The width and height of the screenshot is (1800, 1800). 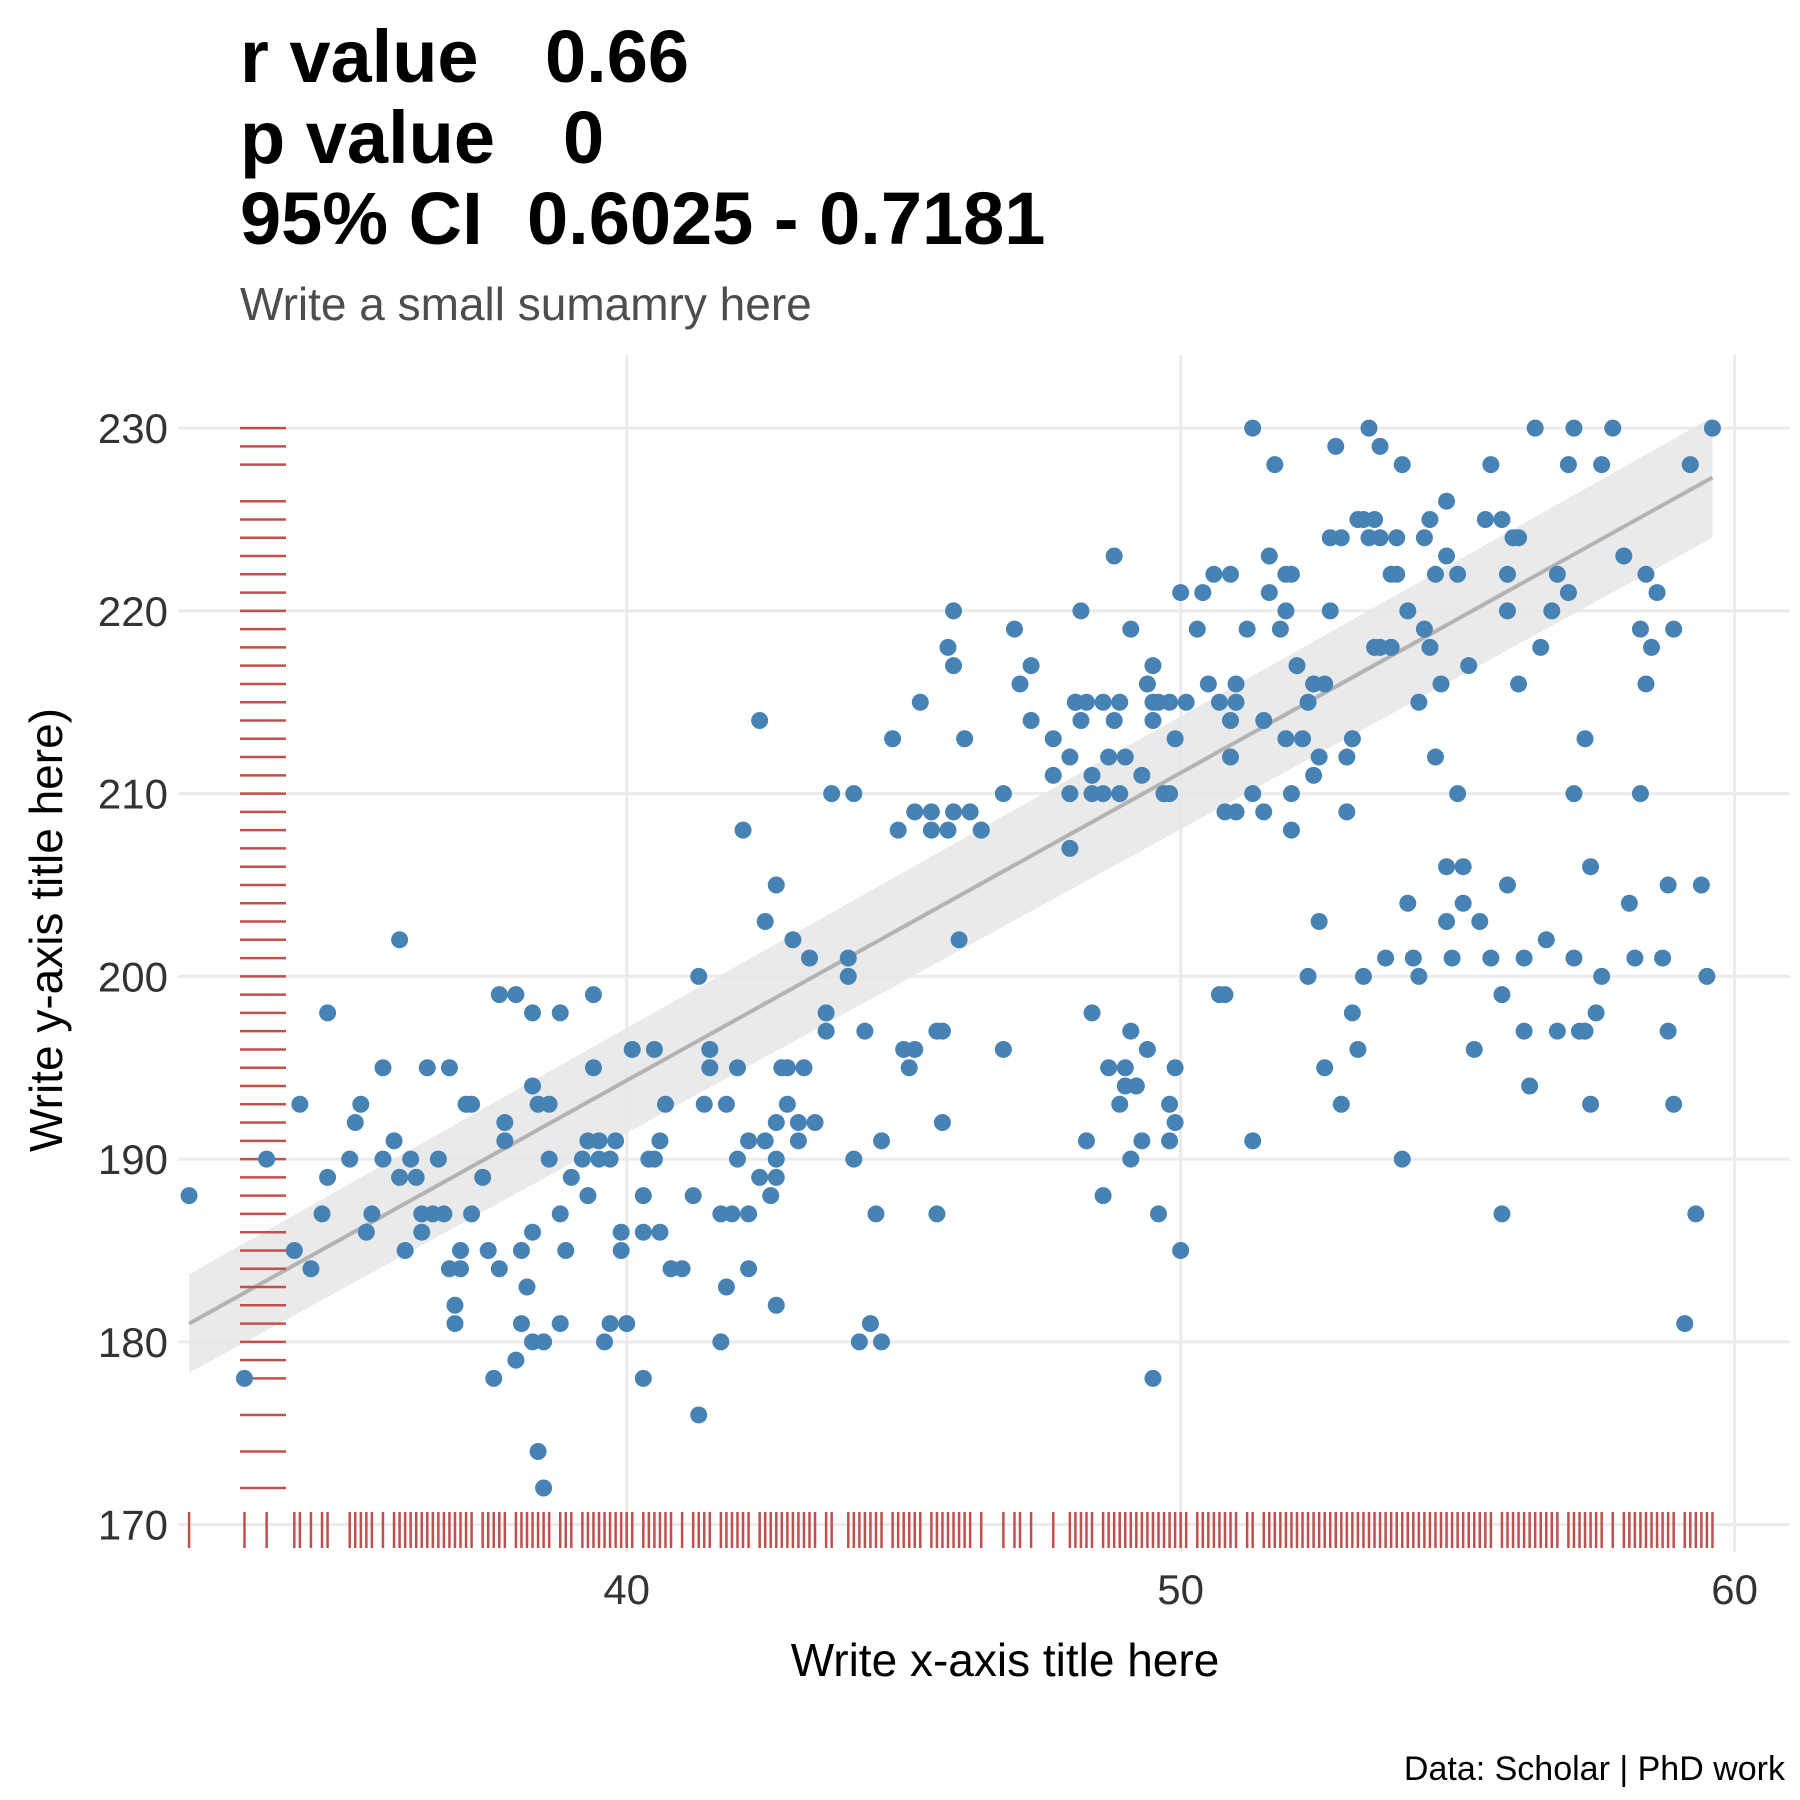 What do you see at coordinates (359, 56) in the screenshot?
I see `r-value-label: r value` at bounding box center [359, 56].